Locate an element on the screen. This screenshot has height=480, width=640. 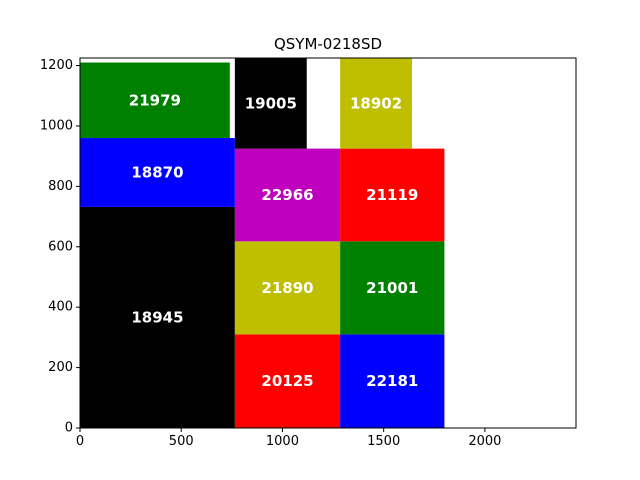
y-tick-label: 200 is located at coordinates (60, 367).